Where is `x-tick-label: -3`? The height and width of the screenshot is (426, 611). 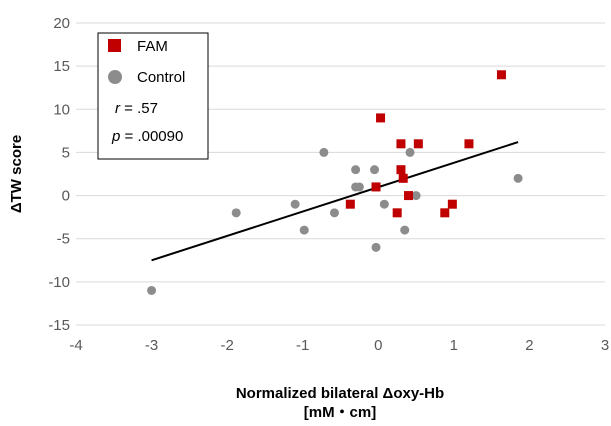
x-tick-label: -3 is located at coordinates (151, 345).